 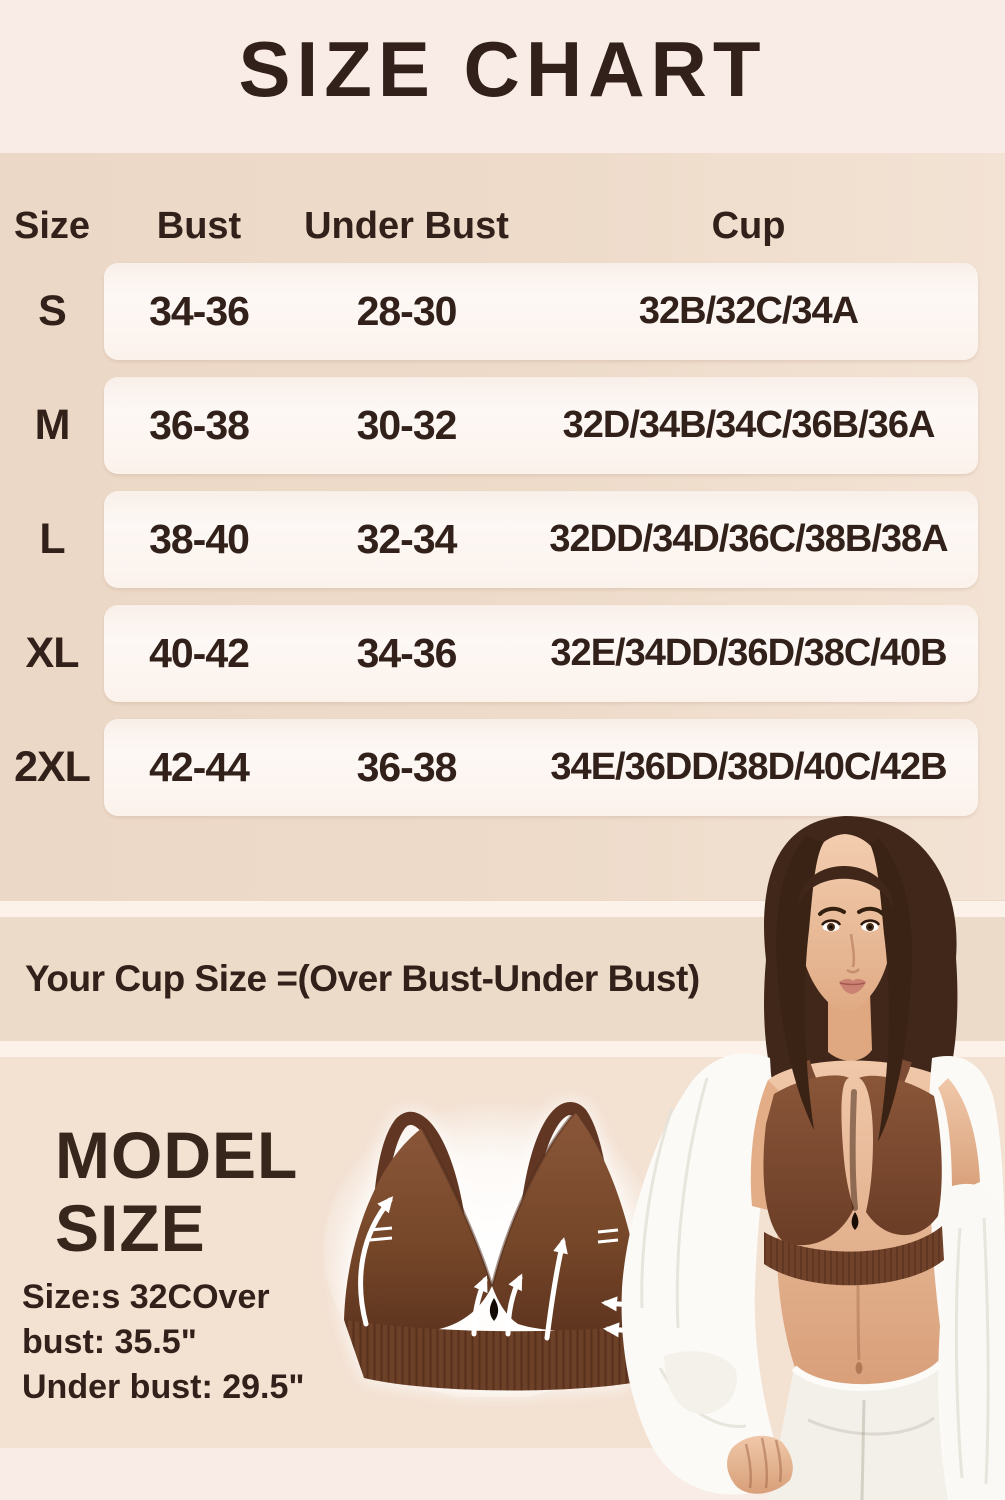 I want to click on eyes, so click(x=850, y=925).